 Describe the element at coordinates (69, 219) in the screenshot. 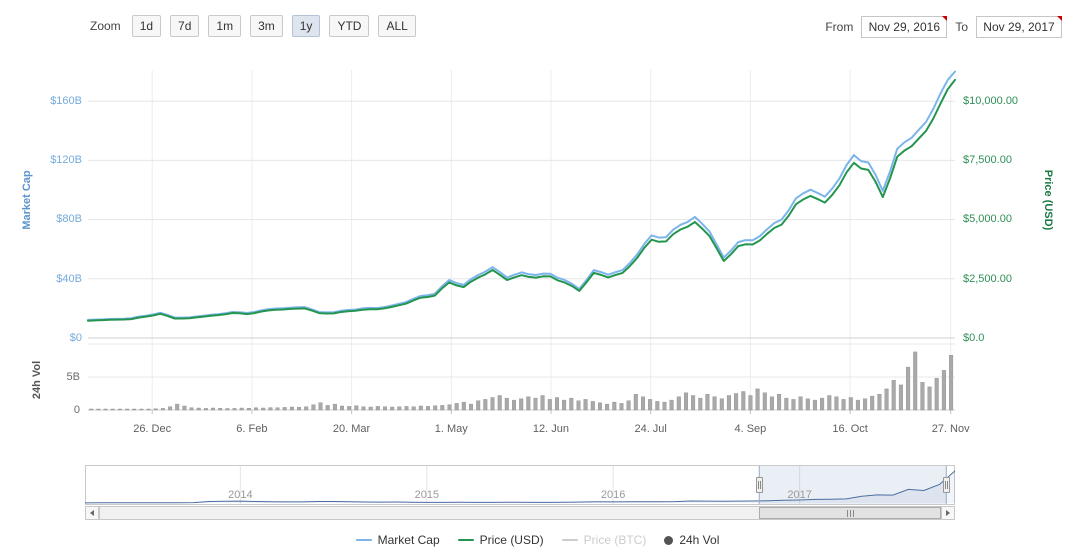

I see `left-axis-tick: $80B` at that location.